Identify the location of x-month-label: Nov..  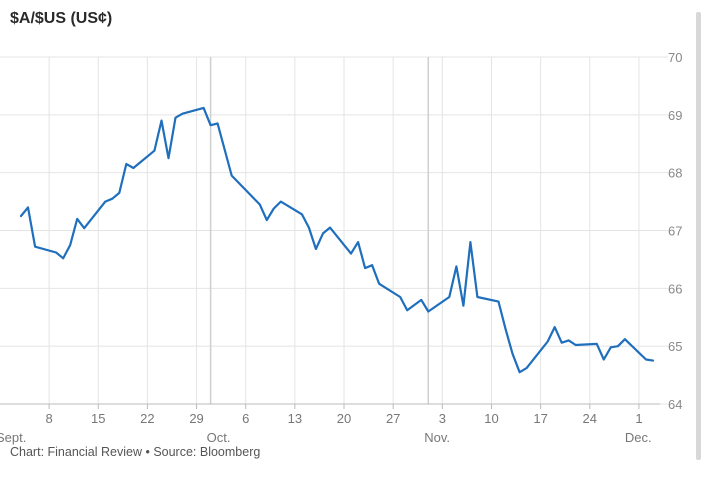
(437, 437).